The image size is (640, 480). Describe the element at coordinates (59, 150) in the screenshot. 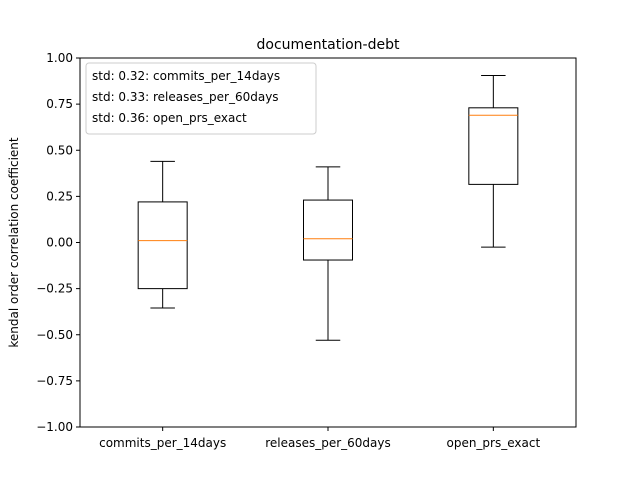

I see `y-tick-label: 0.50` at that location.